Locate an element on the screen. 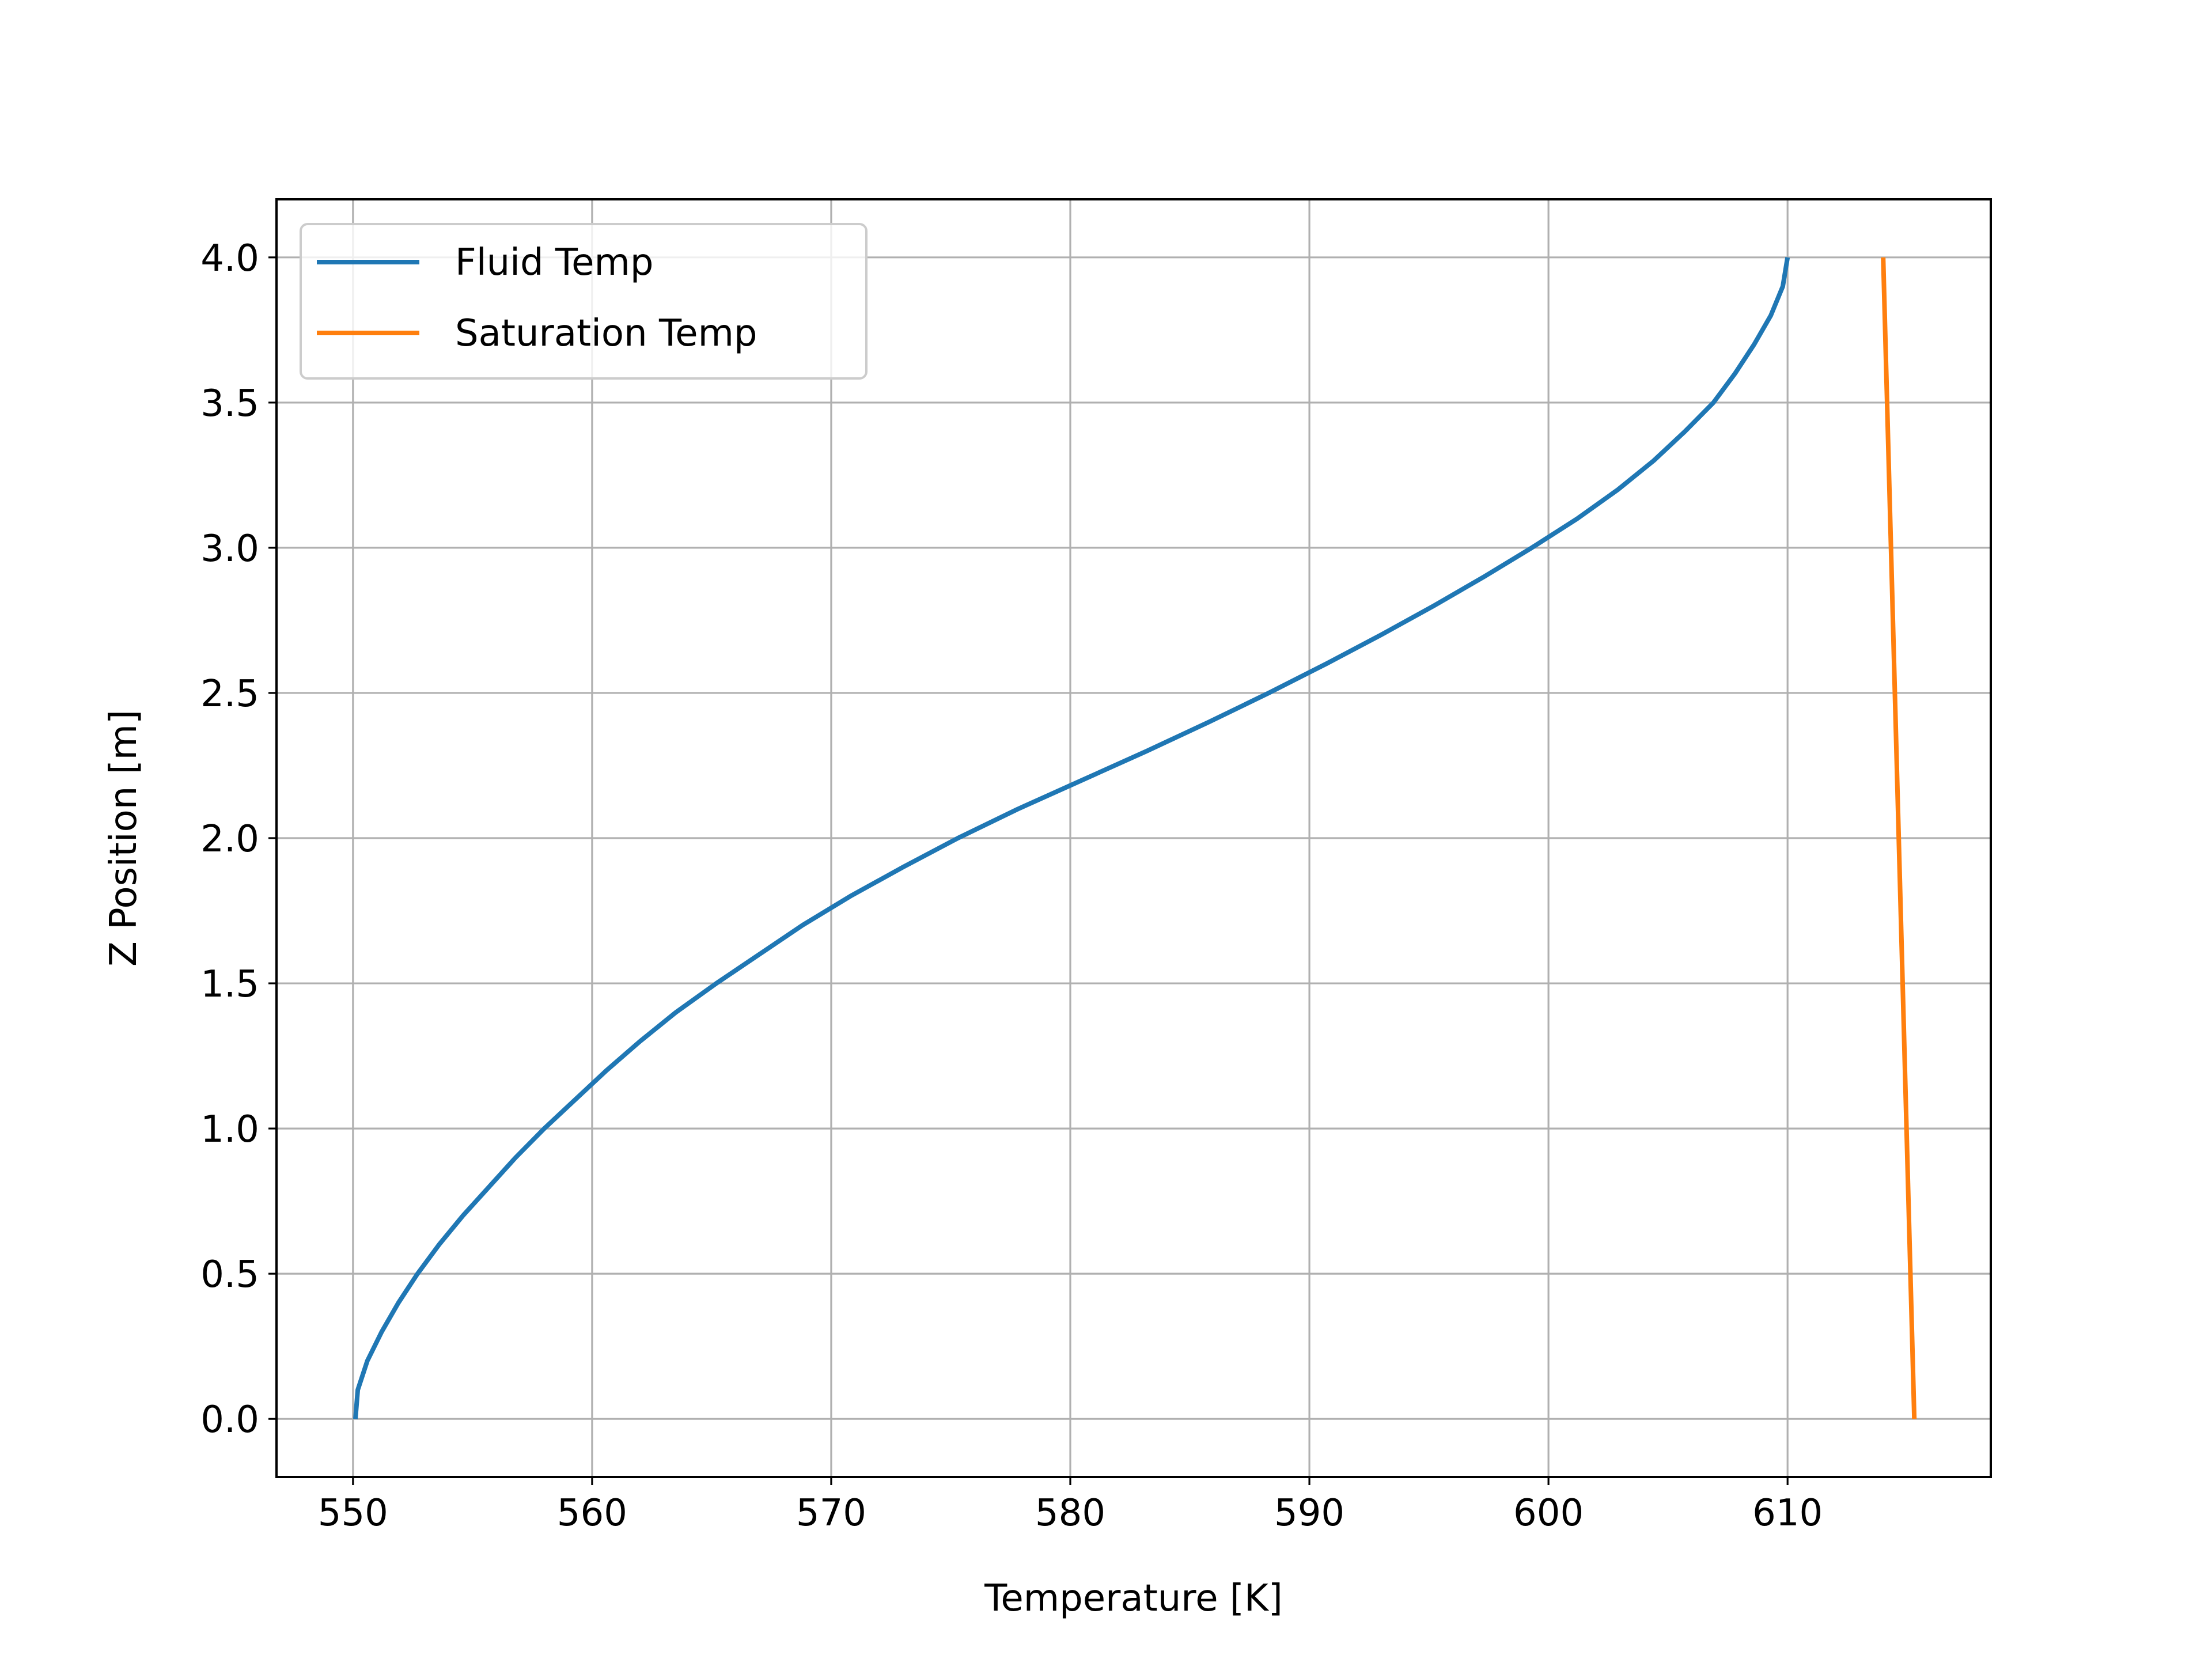 The image size is (2212, 1659). y-tick-label: 4.0 is located at coordinates (229, 258).